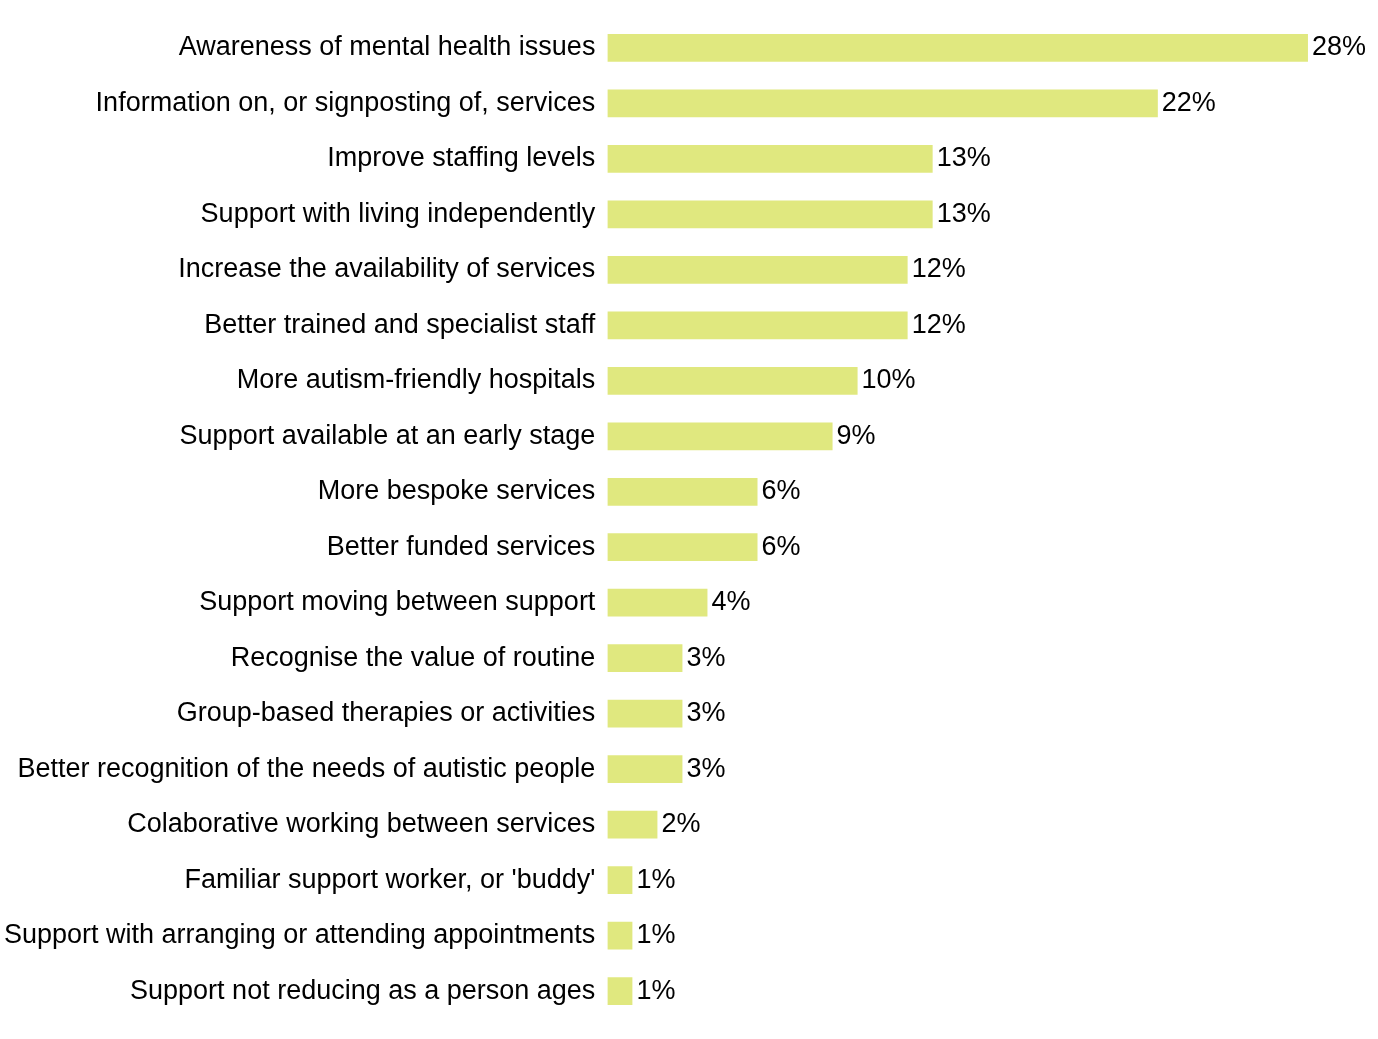 The height and width of the screenshot is (1039, 1378). What do you see at coordinates (299, 934) in the screenshot?
I see `y-tick-label: Support with arranging or attending appointments` at bounding box center [299, 934].